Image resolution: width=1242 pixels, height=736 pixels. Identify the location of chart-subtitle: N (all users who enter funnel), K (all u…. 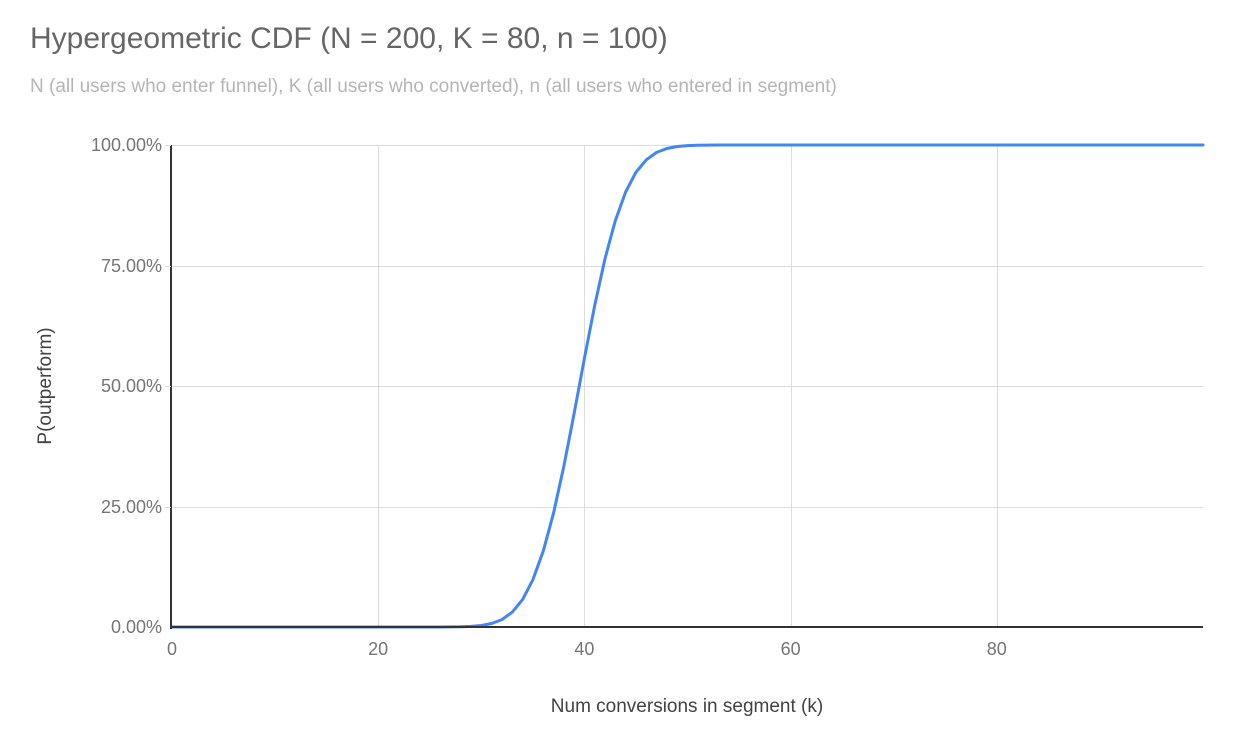
(433, 86).